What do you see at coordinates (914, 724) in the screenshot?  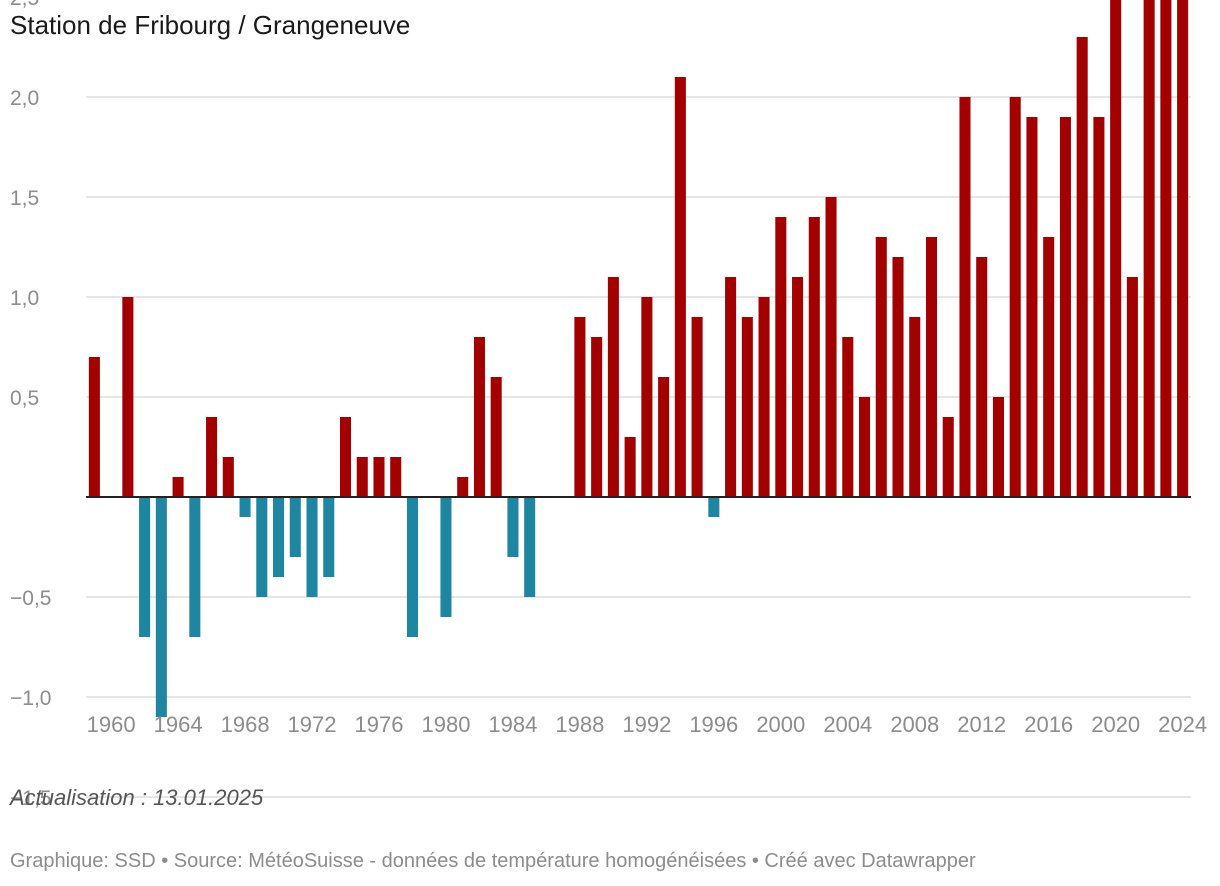 I see `x-tick-label: 2008` at bounding box center [914, 724].